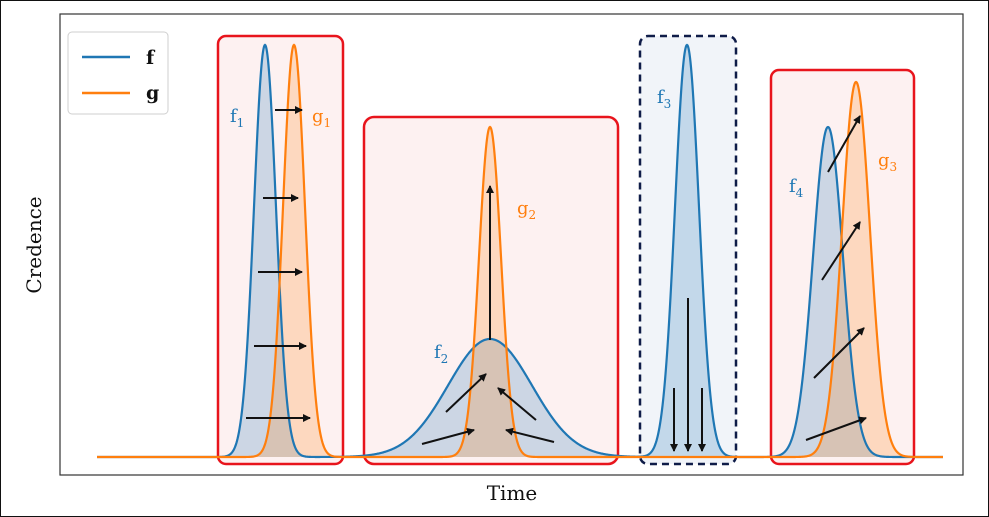 This screenshot has height=517, width=989. I want to click on arrow-in-2d, so click(530, 435).